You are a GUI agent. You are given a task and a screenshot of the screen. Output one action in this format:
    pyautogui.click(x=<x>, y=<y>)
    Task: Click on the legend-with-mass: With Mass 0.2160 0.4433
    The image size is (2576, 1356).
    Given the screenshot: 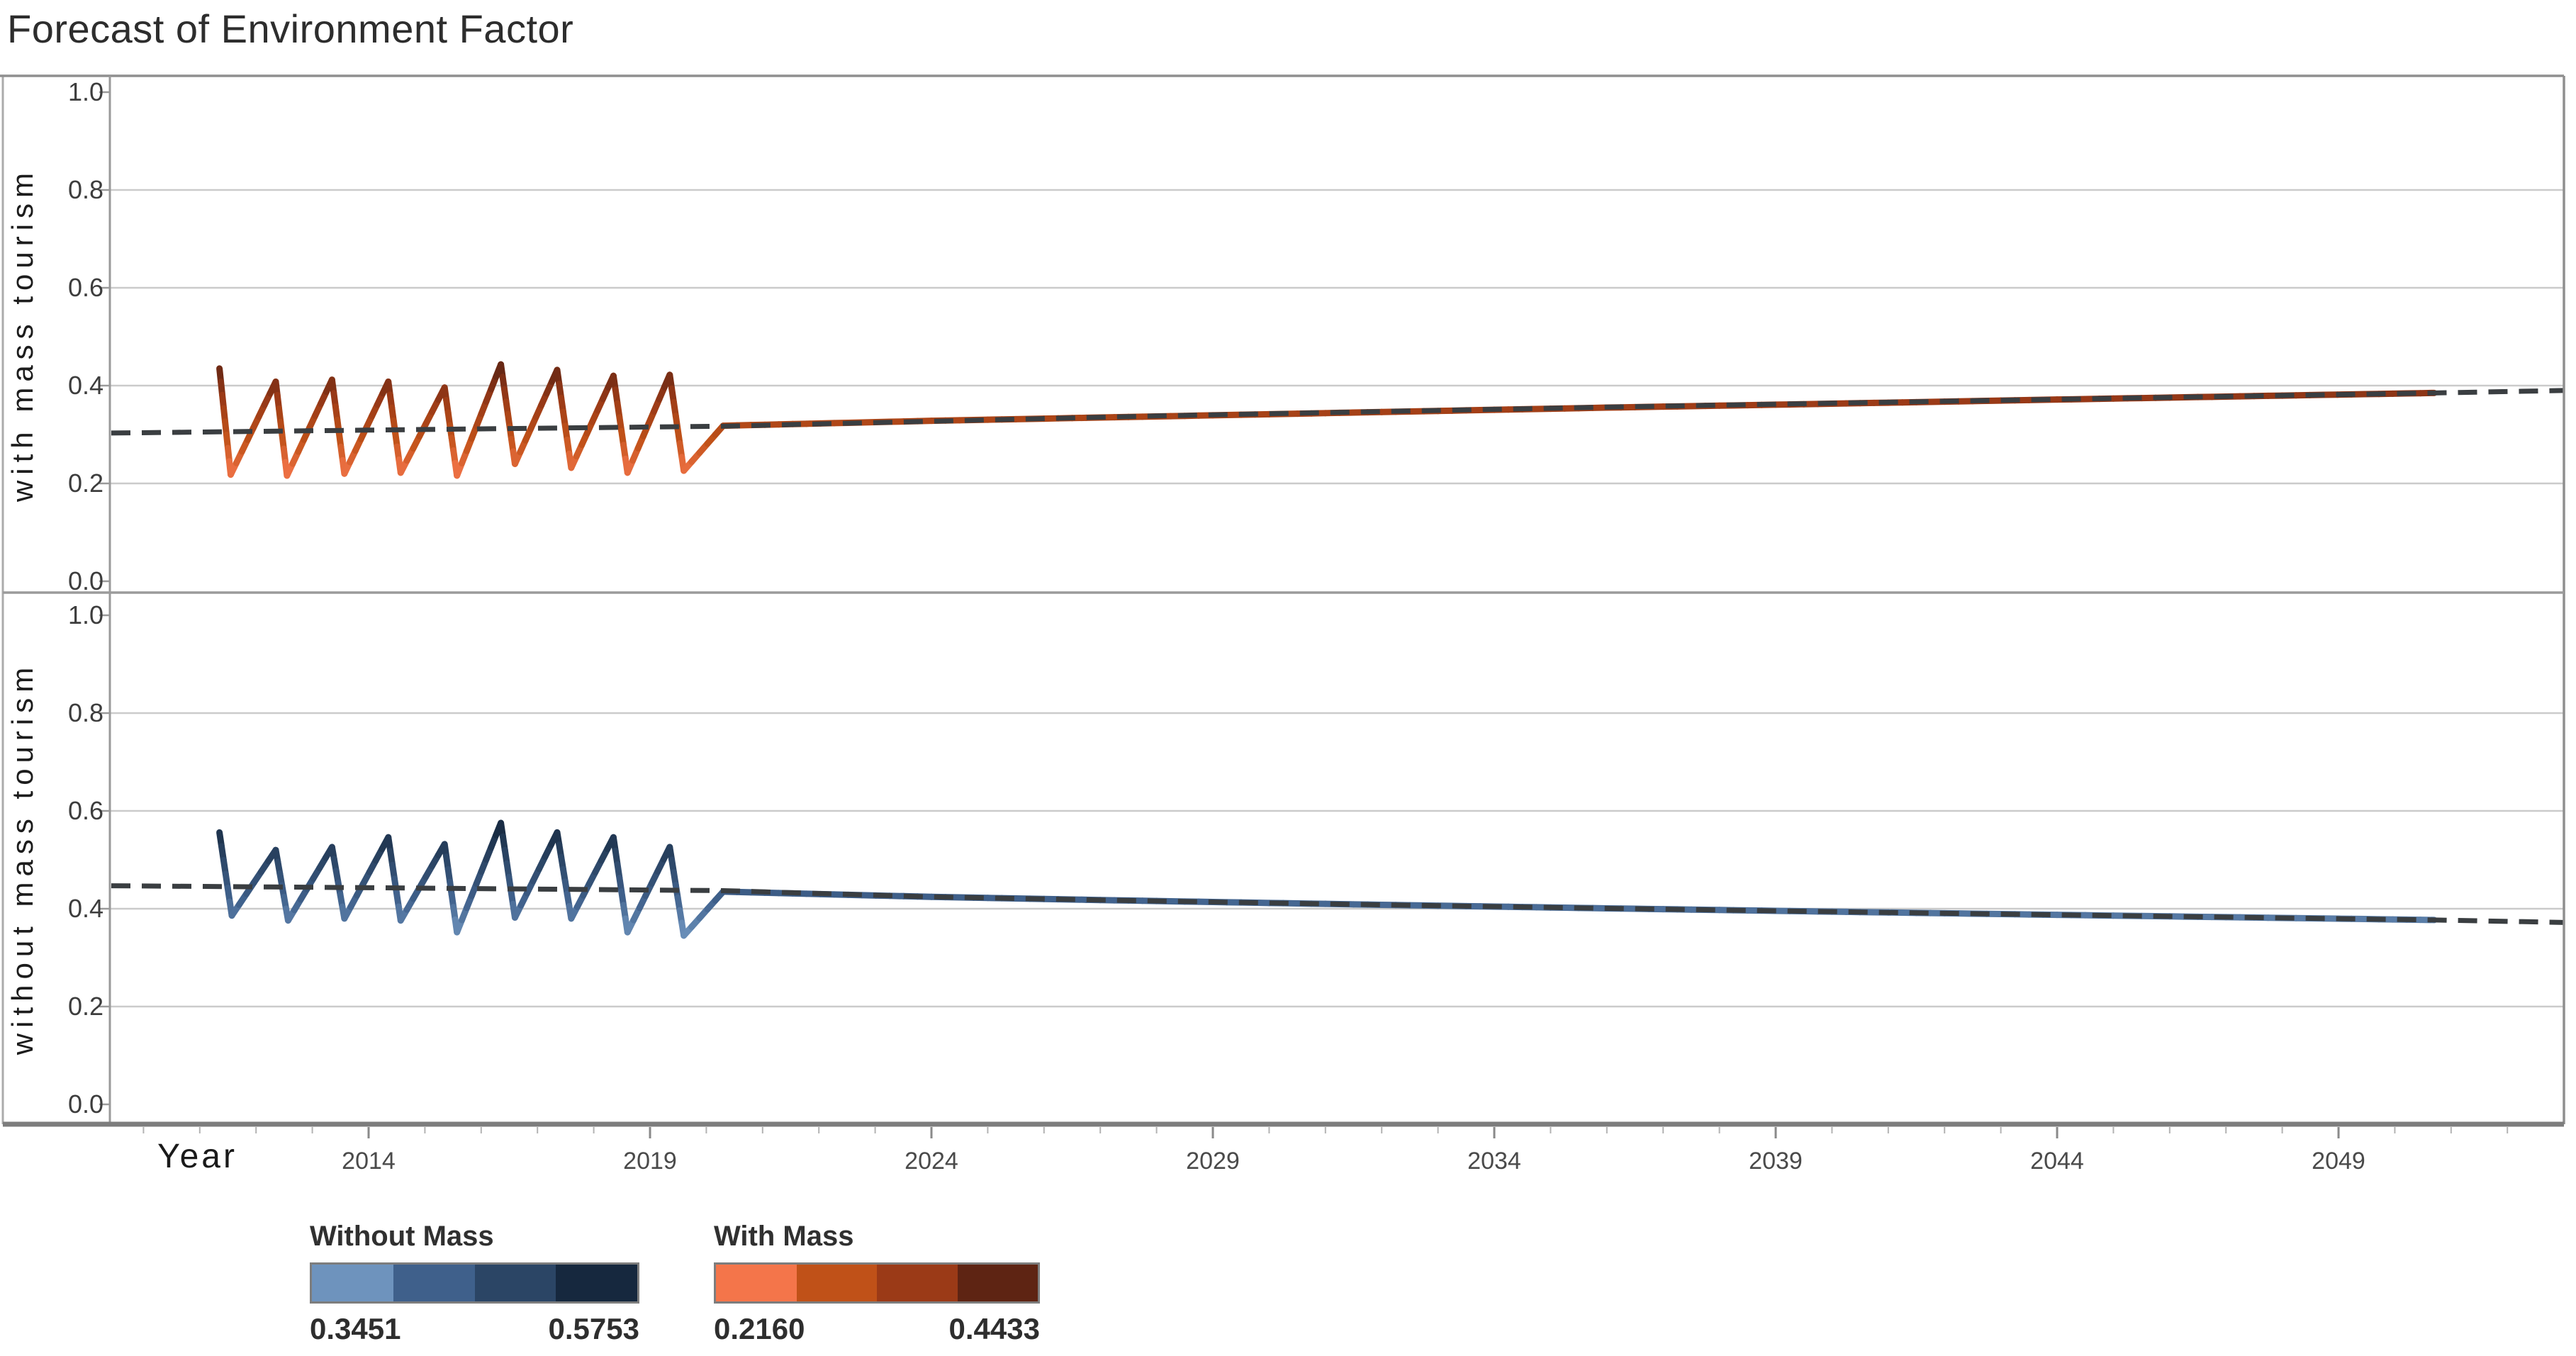 What is the action you would take?
    pyautogui.click(x=877, y=1283)
    